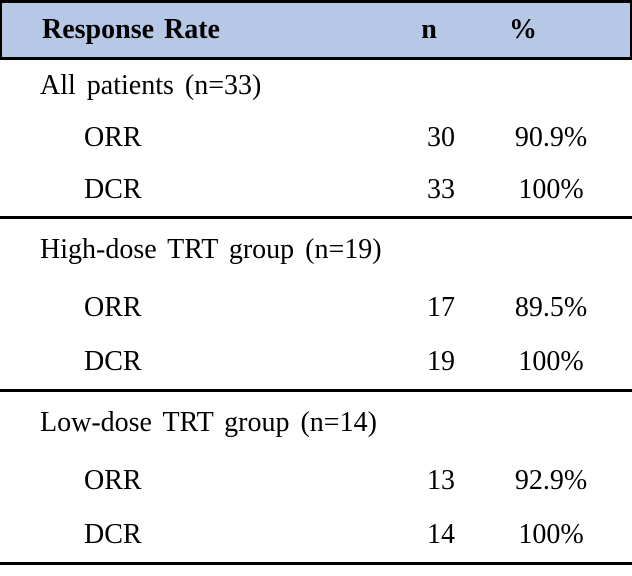 This screenshot has width=632, height=576. What do you see at coordinates (441, 534) in the screenshot?
I see `n-value: 14` at bounding box center [441, 534].